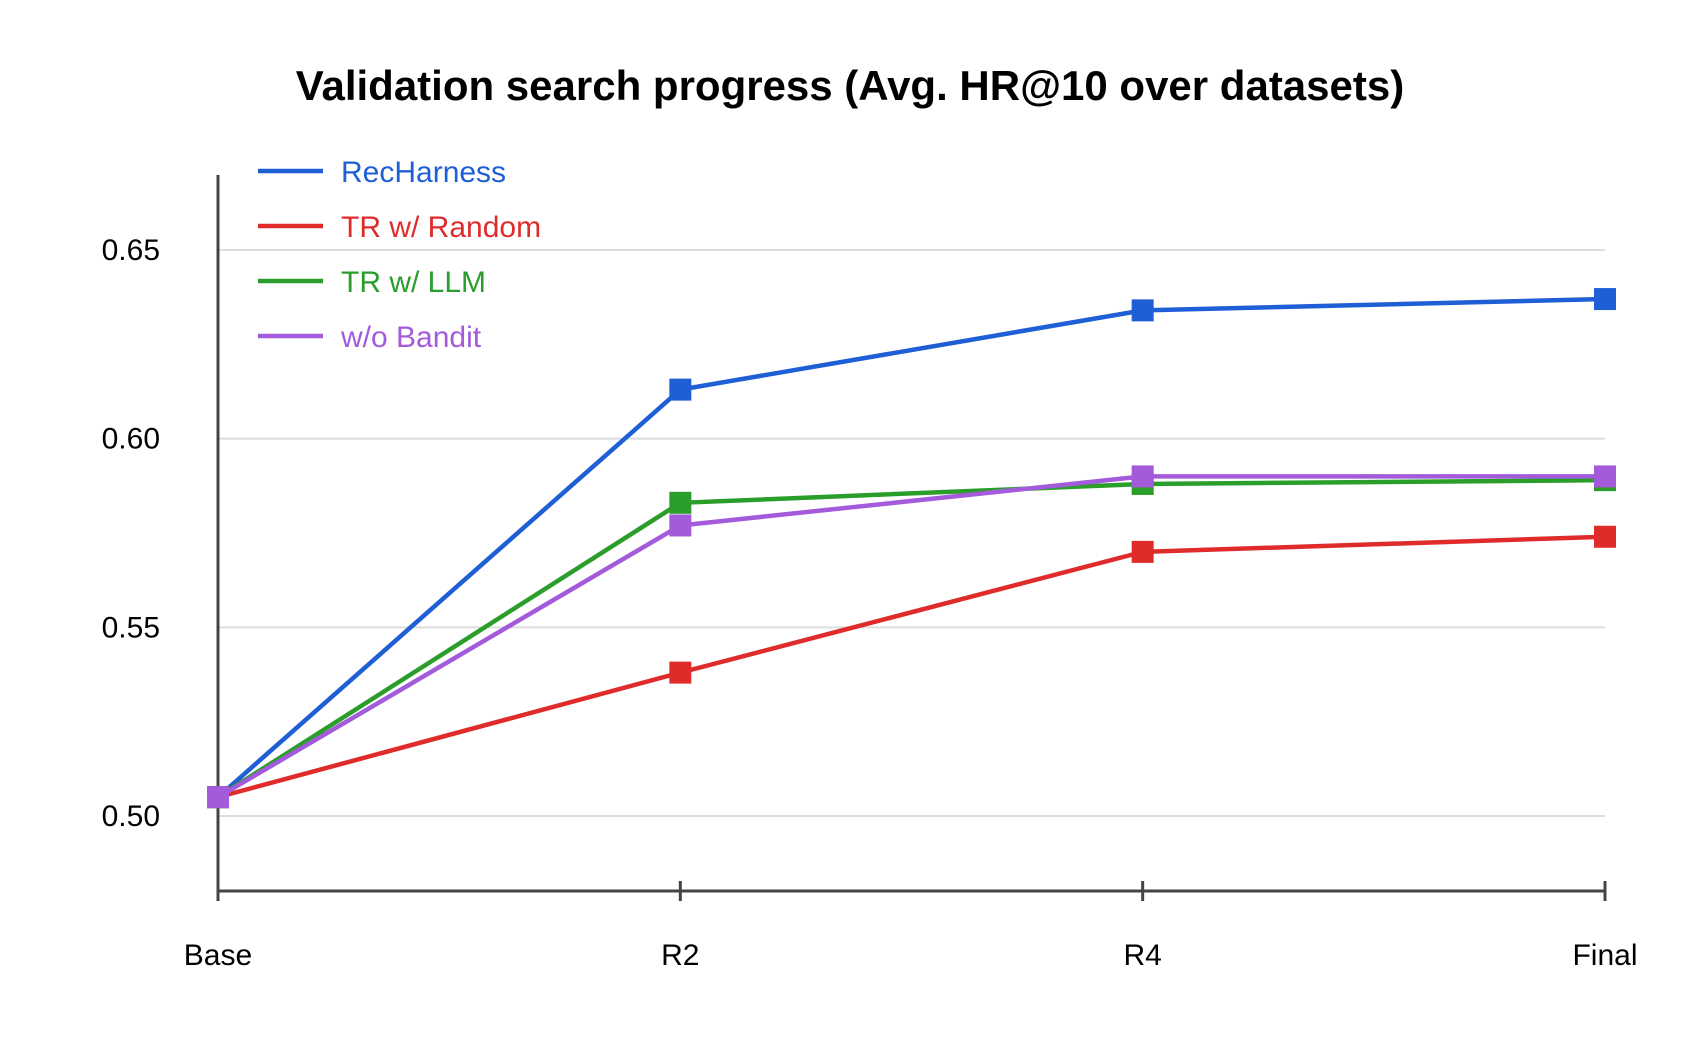  I want to click on legend-item: TR w/ Random, so click(399, 227).